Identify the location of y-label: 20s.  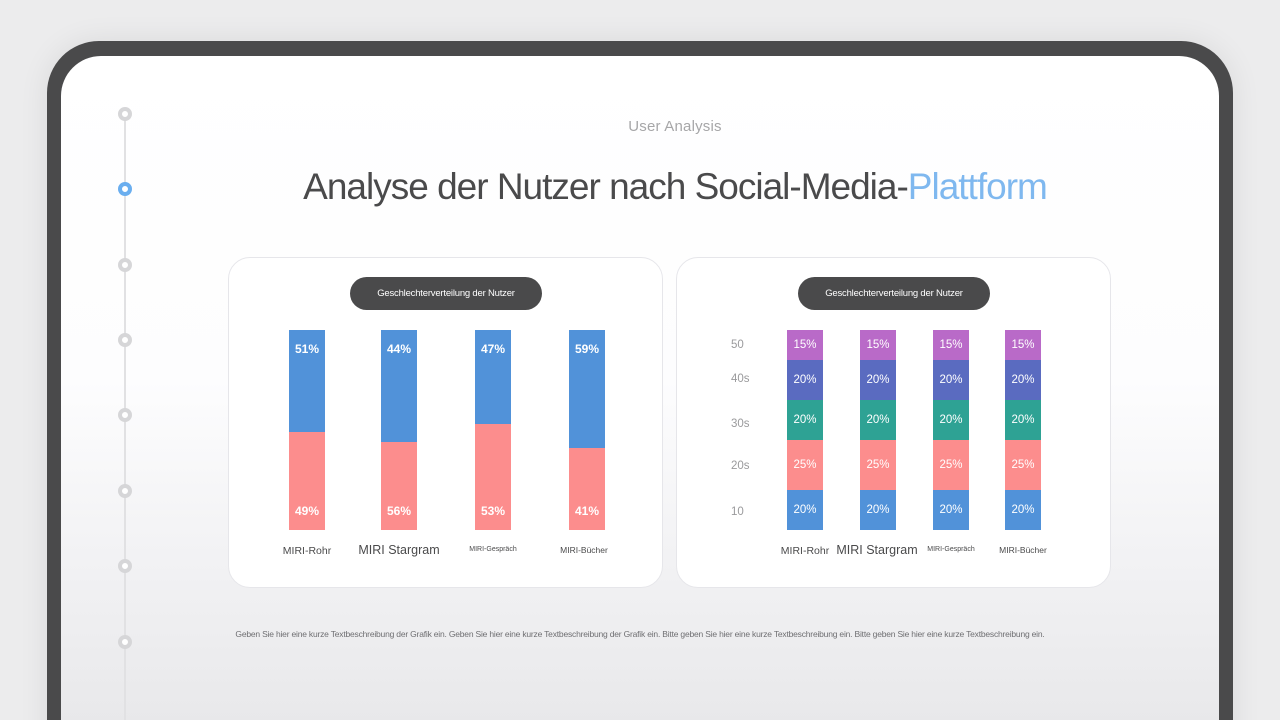
(740, 466).